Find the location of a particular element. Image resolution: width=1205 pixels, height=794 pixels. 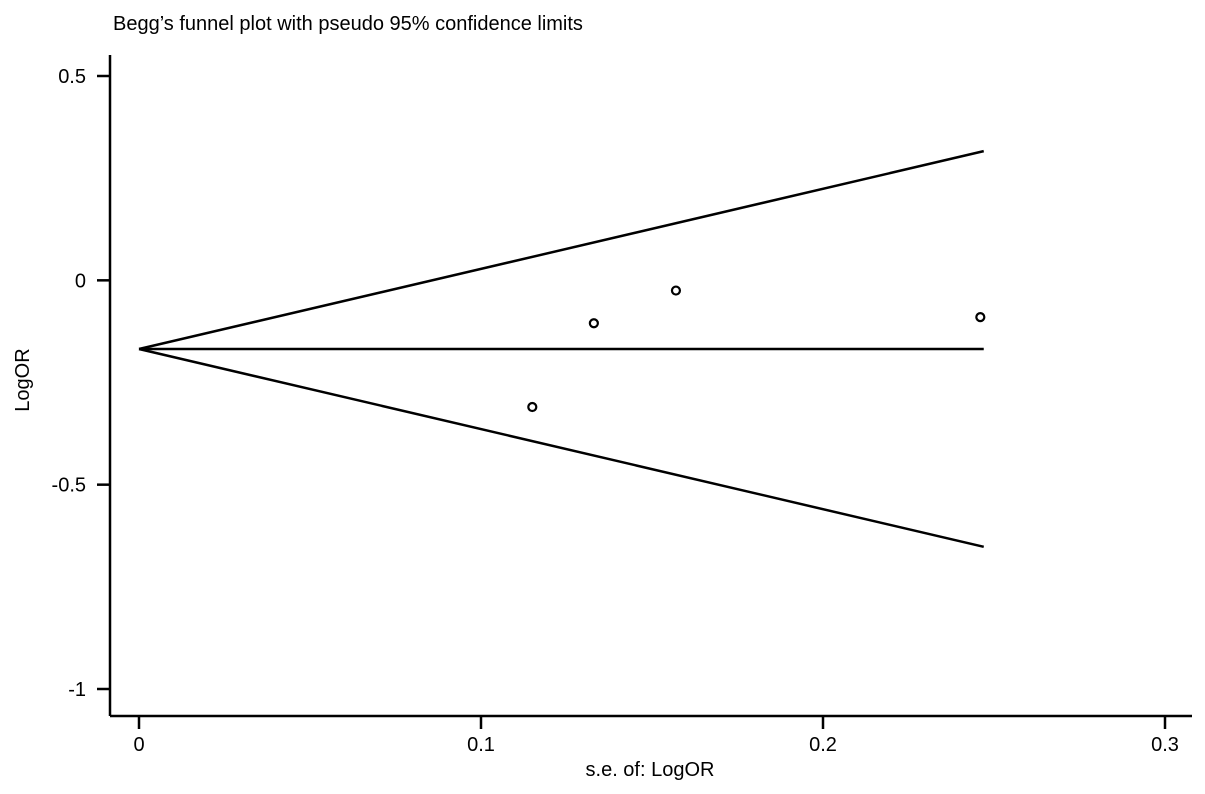

x-axis-label: s.e. of: LogOR is located at coordinates (650, 770).